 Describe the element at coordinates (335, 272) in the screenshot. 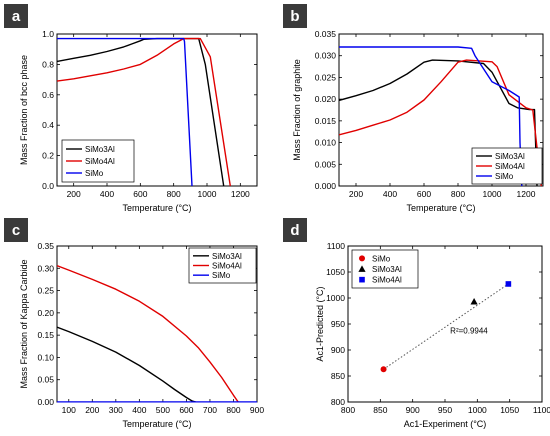

I see `y-tick-label: 1050` at that location.